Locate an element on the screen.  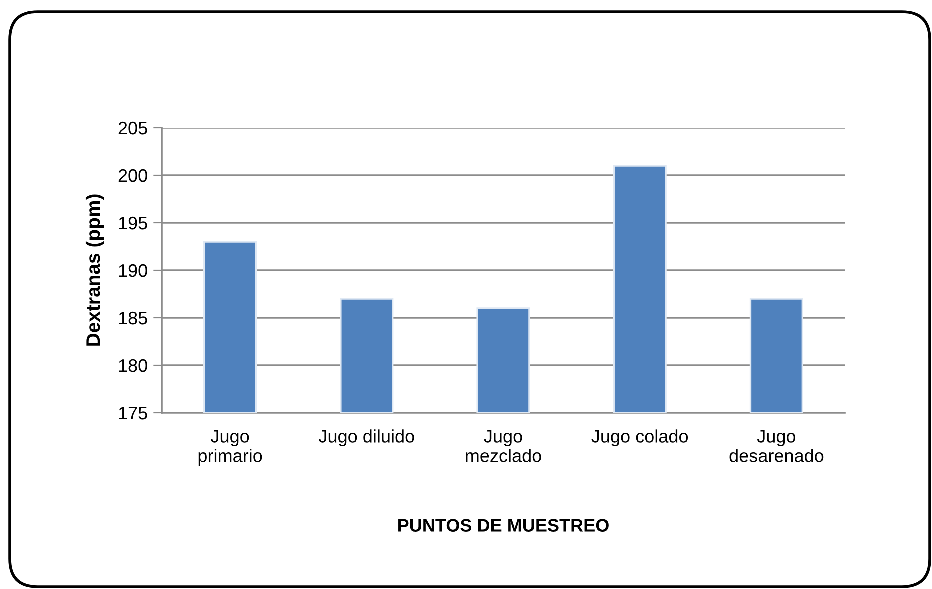
y-tick-label: 180 is located at coordinates (133, 365).